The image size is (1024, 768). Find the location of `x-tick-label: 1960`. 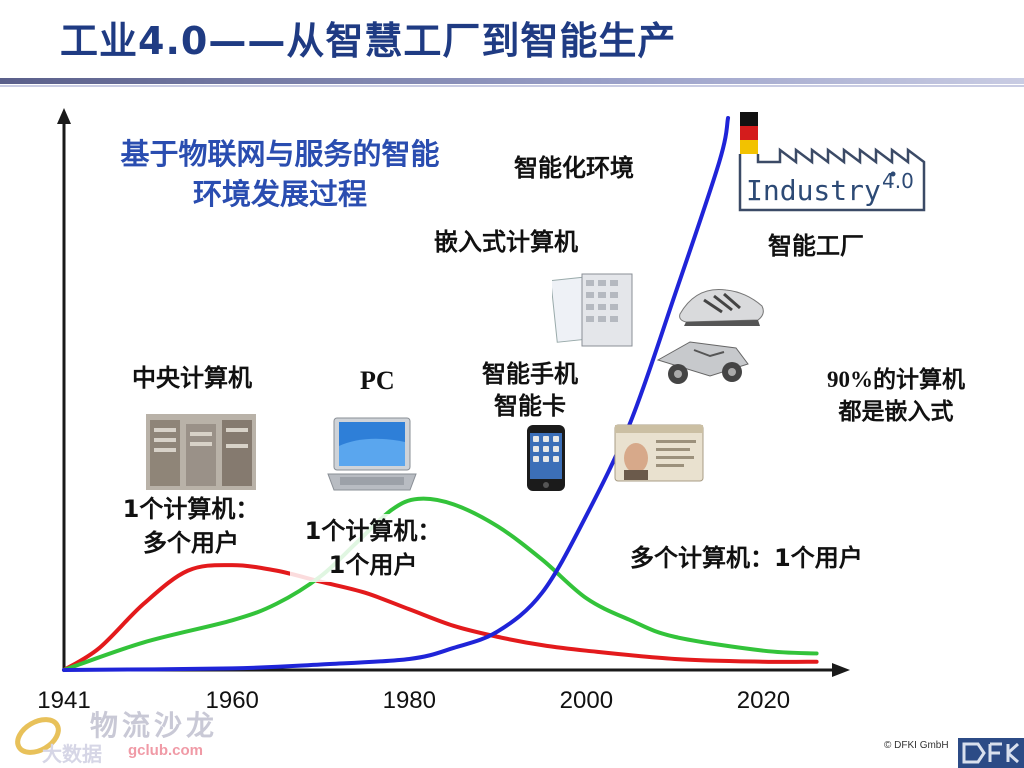

x-tick-label: 1960 is located at coordinates (232, 700).